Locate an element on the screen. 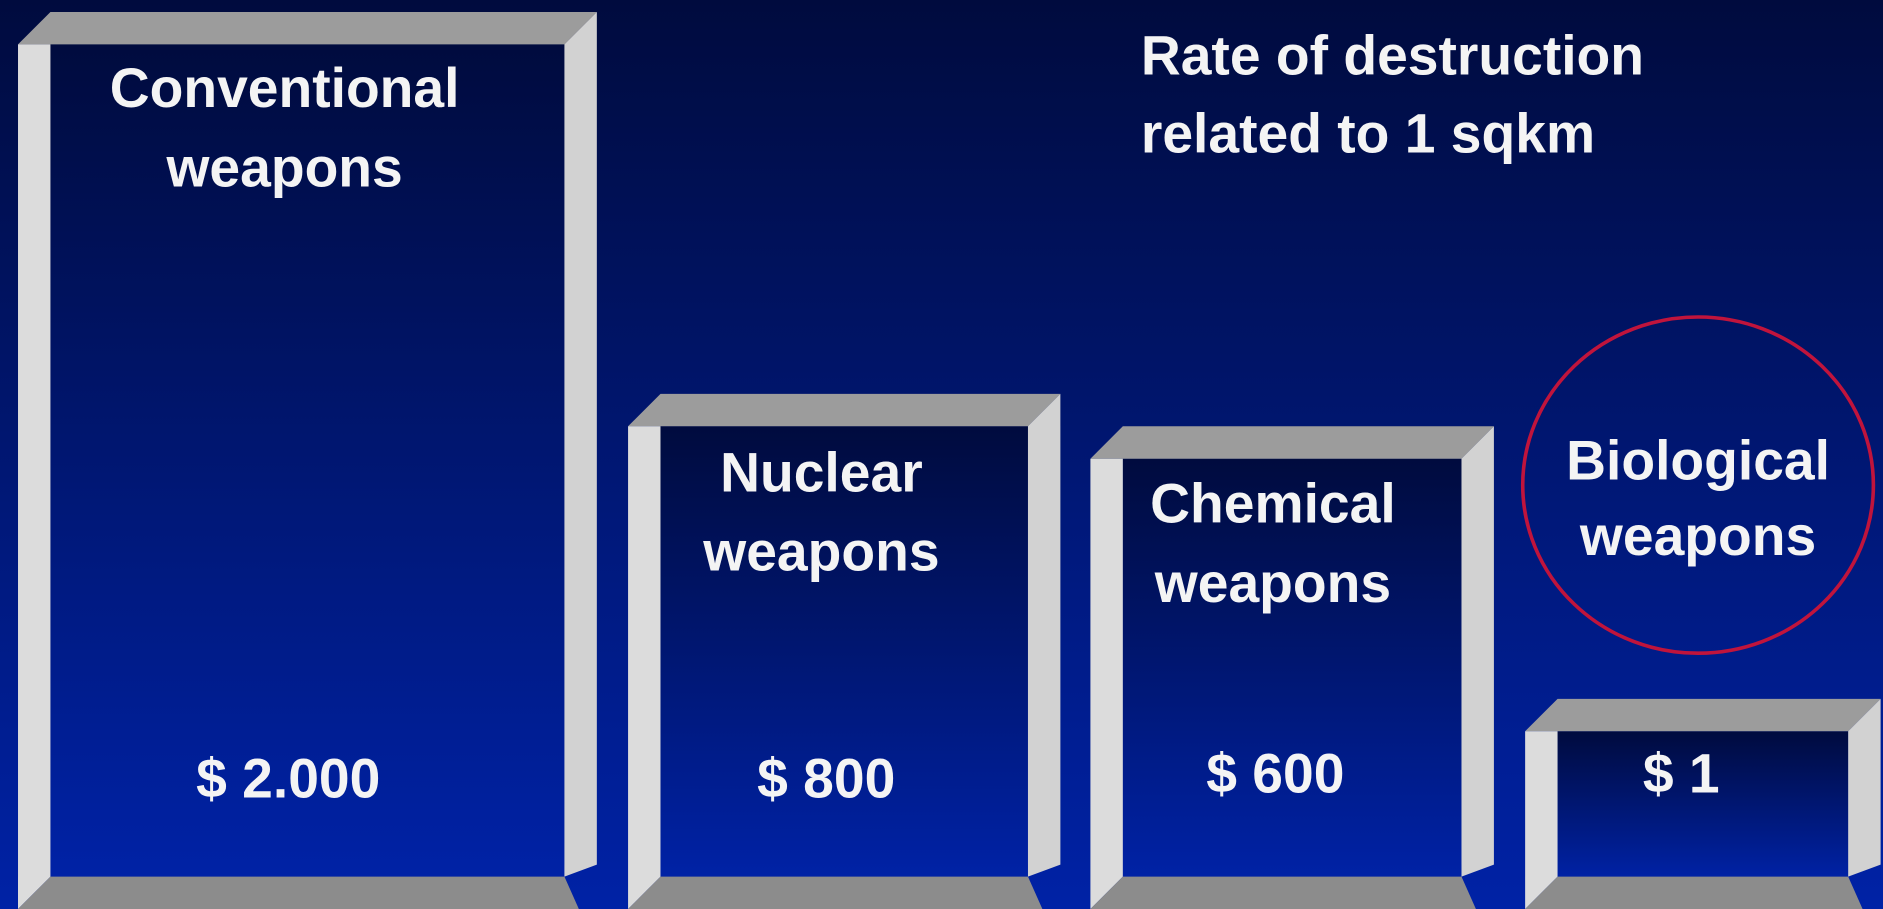  box-label: Conventional is located at coordinates (285, 88).